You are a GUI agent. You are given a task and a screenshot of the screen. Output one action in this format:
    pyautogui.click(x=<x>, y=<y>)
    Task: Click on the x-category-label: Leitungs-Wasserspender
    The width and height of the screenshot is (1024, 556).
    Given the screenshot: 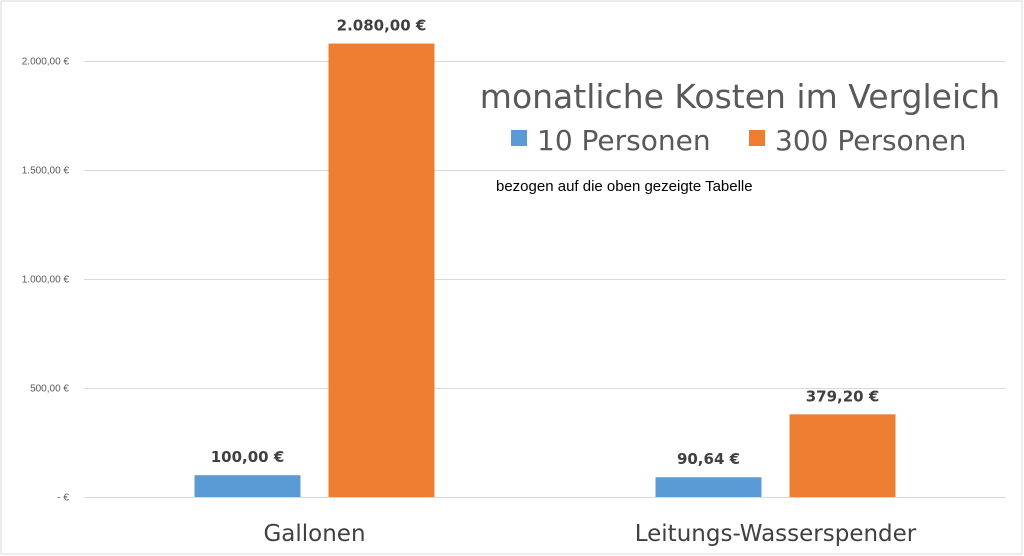 What is the action you would take?
    pyautogui.click(x=776, y=534)
    